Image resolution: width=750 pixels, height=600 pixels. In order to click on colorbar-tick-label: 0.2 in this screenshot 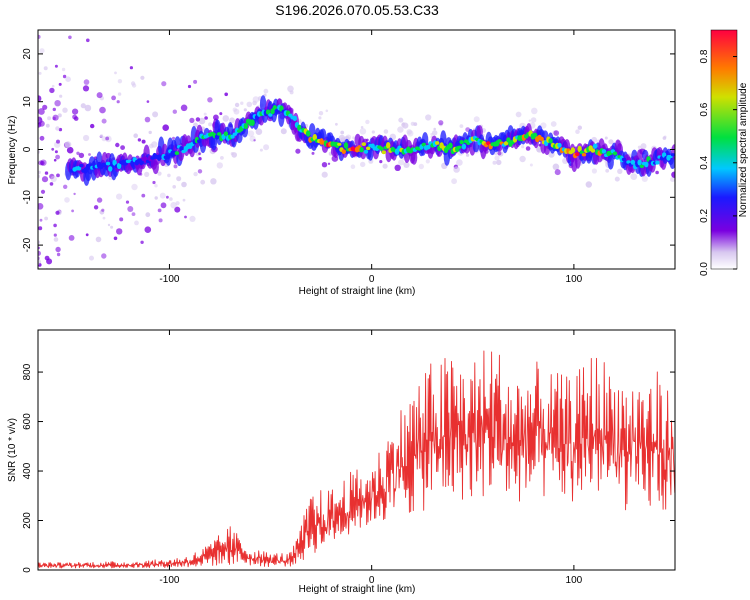, I will do `click(704, 216)`.